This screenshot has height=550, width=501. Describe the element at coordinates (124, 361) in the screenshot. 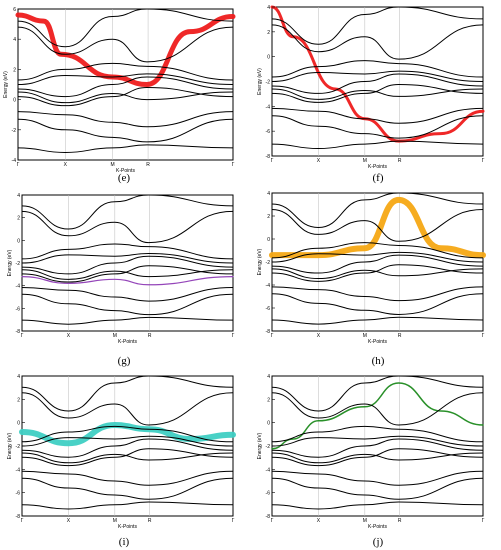

I see `panel-label-g: (g)` at that location.